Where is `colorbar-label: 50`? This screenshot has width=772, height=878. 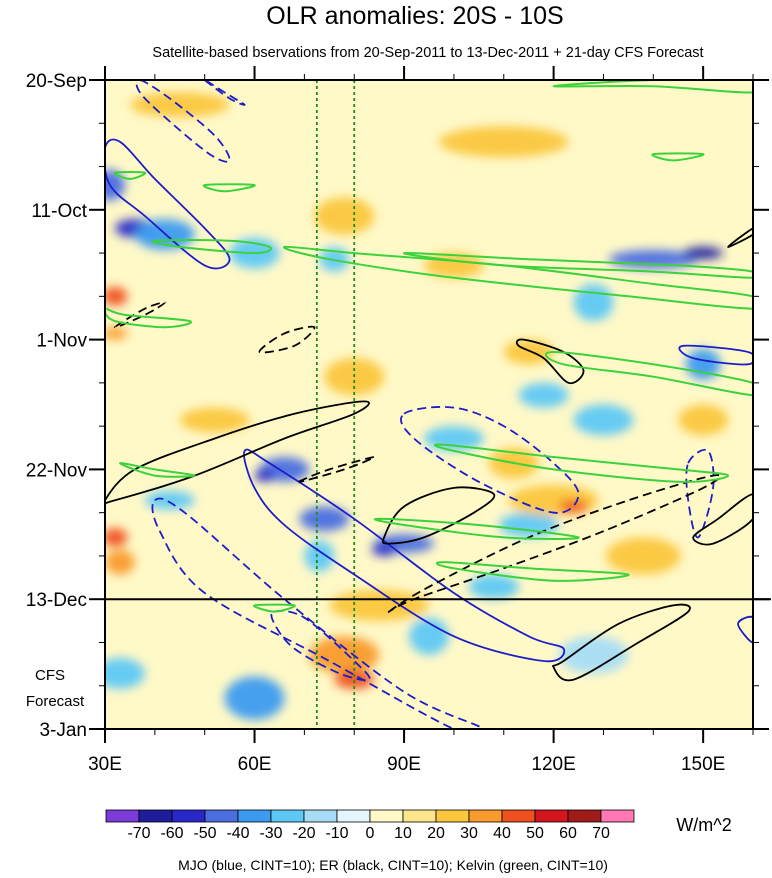
colorbar-label: 50 is located at coordinates (535, 833).